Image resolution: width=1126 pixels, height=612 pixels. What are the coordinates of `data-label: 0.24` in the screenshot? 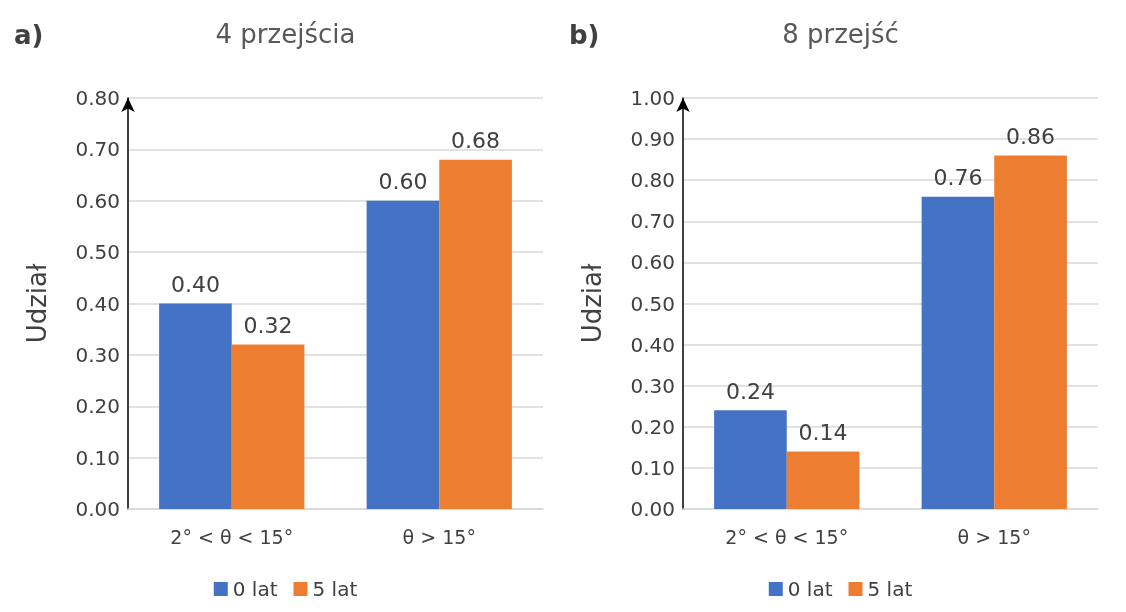 It's located at (750, 391).